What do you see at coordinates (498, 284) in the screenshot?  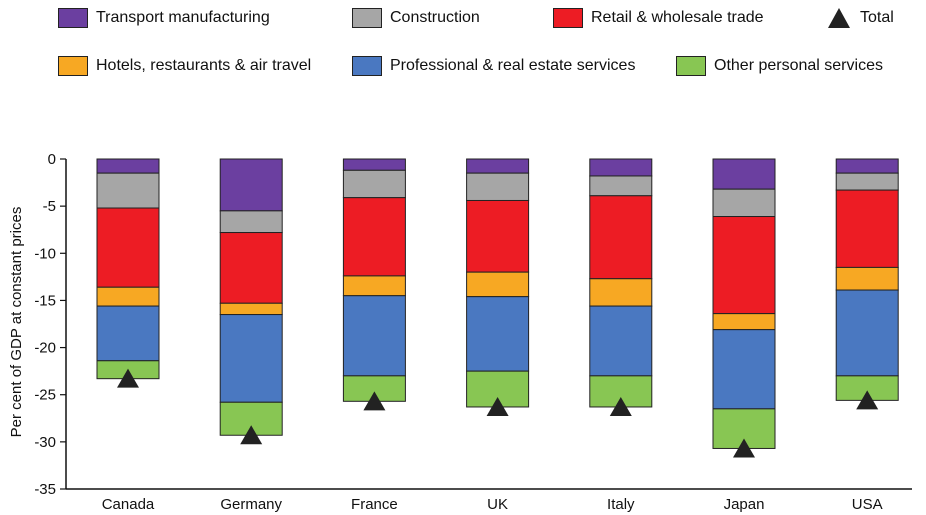 I see `bar-segment-uk-hotels-restaurants-and-air-travel` at bounding box center [498, 284].